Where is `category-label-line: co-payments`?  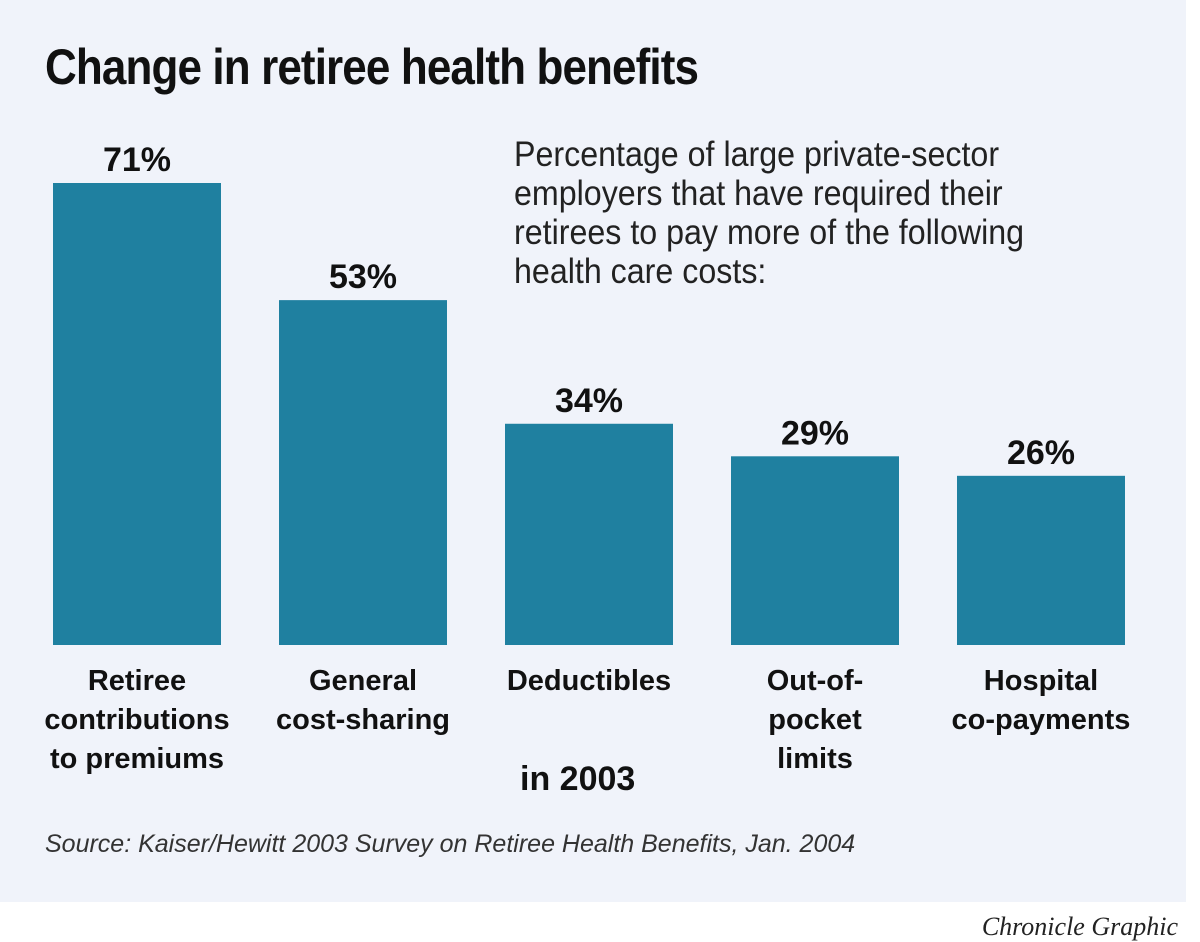
category-label-line: co-payments is located at coordinates (1041, 720).